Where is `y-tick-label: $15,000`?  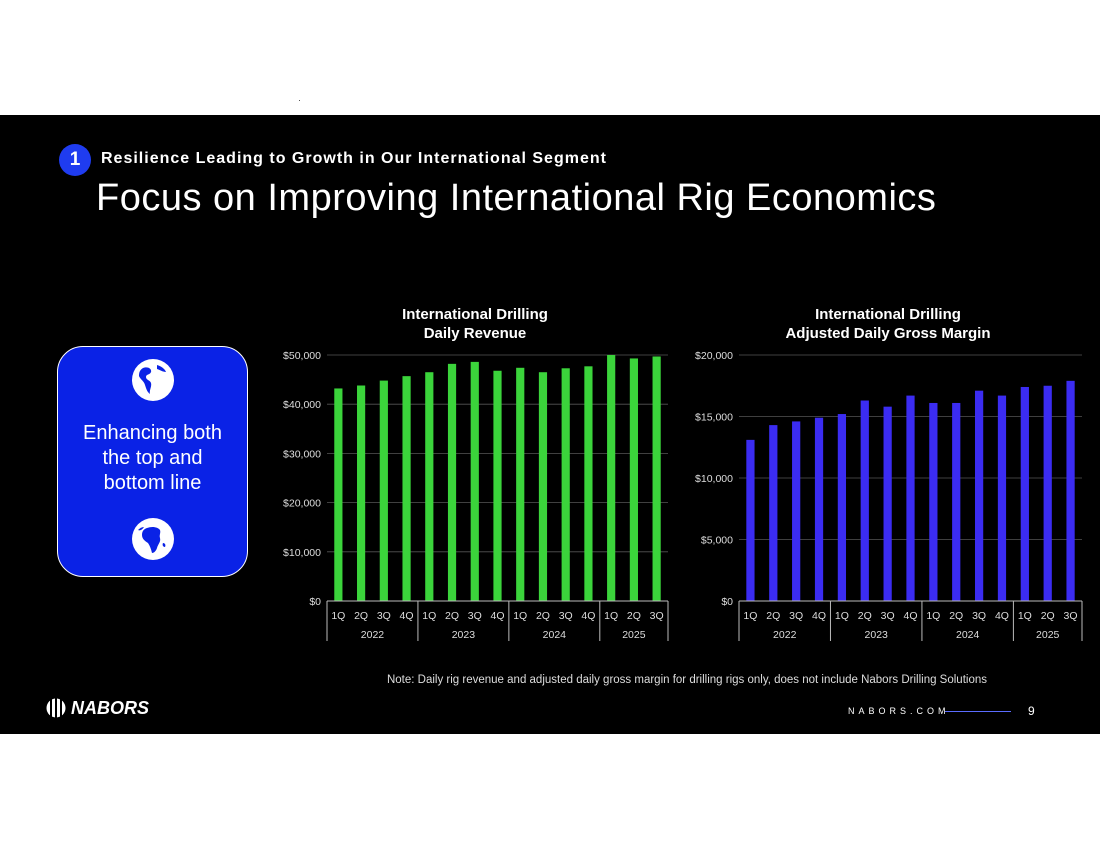
y-tick-label: $15,000 is located at coordinates (714, 418).